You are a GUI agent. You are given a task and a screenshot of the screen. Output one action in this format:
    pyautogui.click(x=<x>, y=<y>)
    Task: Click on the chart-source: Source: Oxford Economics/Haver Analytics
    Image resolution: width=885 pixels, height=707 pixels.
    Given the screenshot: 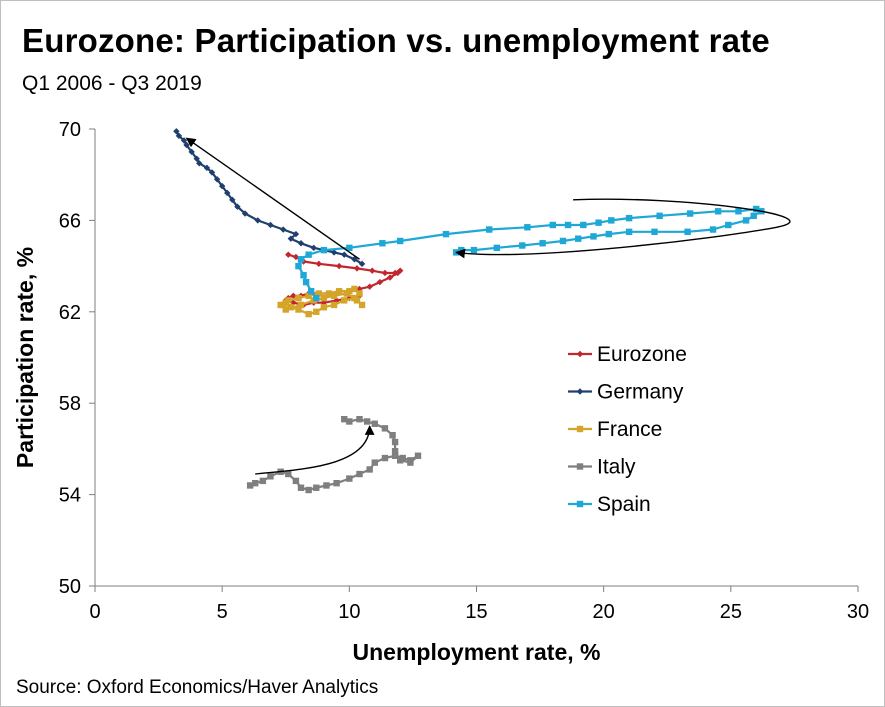 What is the action you would take?
    pyautogui.click(x=197, y=687)
    